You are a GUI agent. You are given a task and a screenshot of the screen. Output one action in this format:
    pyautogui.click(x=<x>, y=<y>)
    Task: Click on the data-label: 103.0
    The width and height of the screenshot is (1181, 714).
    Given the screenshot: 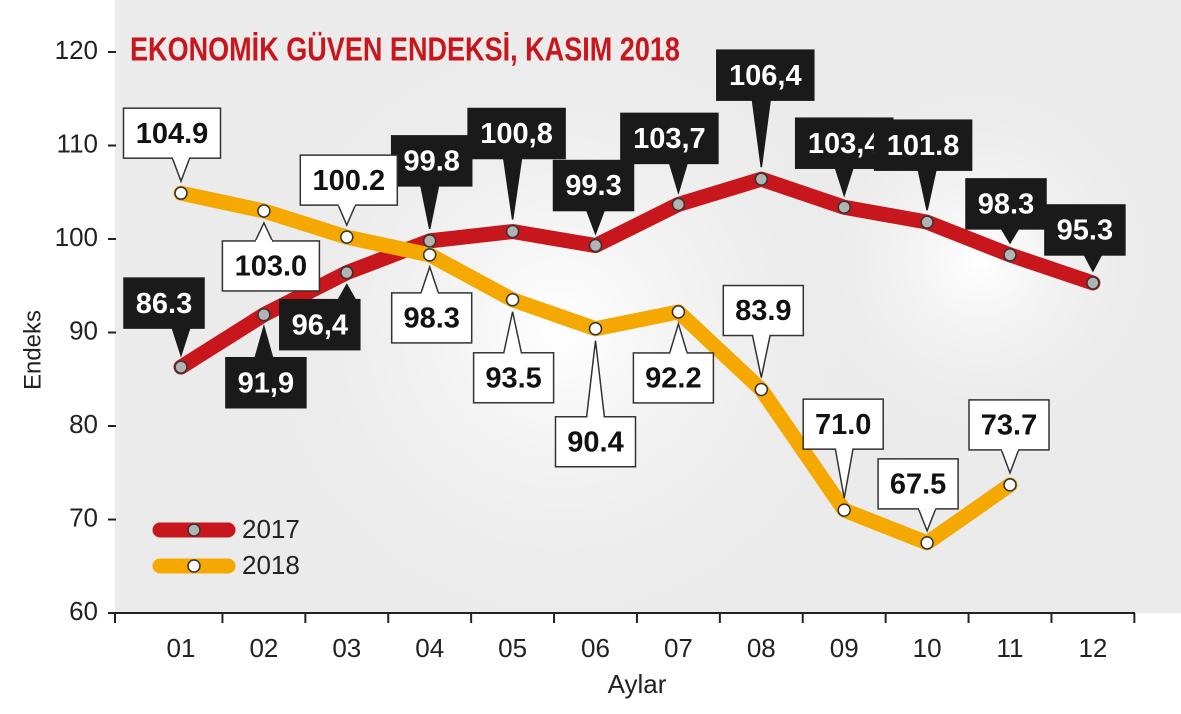 What is the action you would take?
    pyautogui.click(x=271, y=267)
    